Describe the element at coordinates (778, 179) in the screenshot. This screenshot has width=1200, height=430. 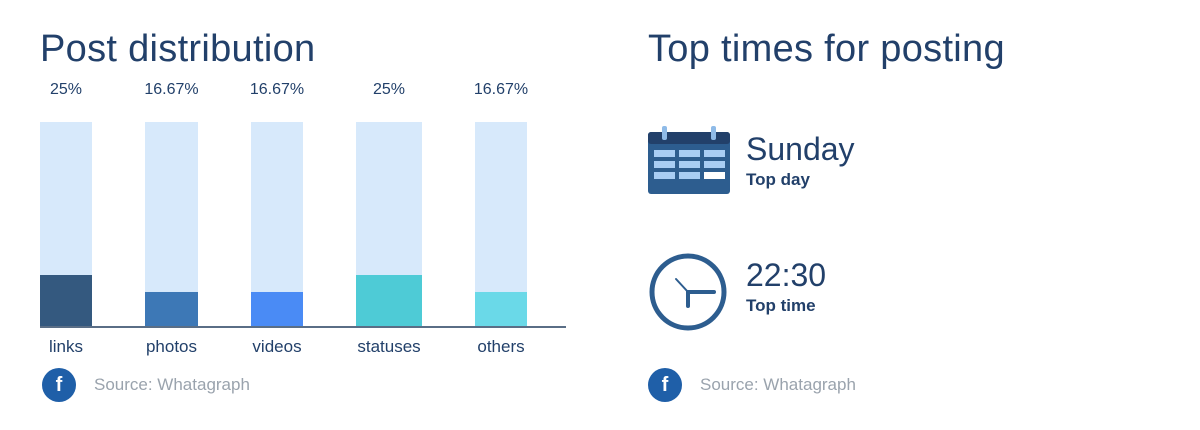
I see `top-day-caption: Top day` at that location.